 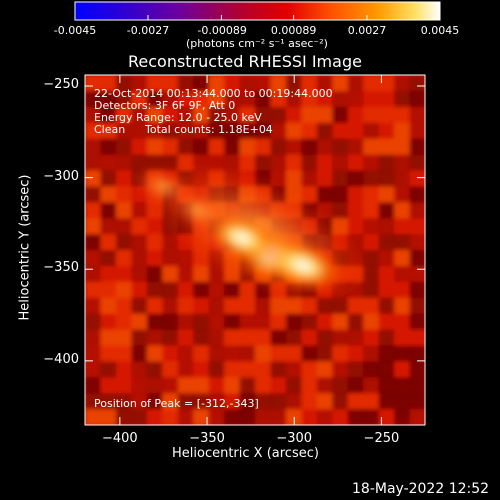 What do you see at coordinates (207, 438) in the screenshot?
I see `x-tick-label: −350` at bounding box center [207, 438].